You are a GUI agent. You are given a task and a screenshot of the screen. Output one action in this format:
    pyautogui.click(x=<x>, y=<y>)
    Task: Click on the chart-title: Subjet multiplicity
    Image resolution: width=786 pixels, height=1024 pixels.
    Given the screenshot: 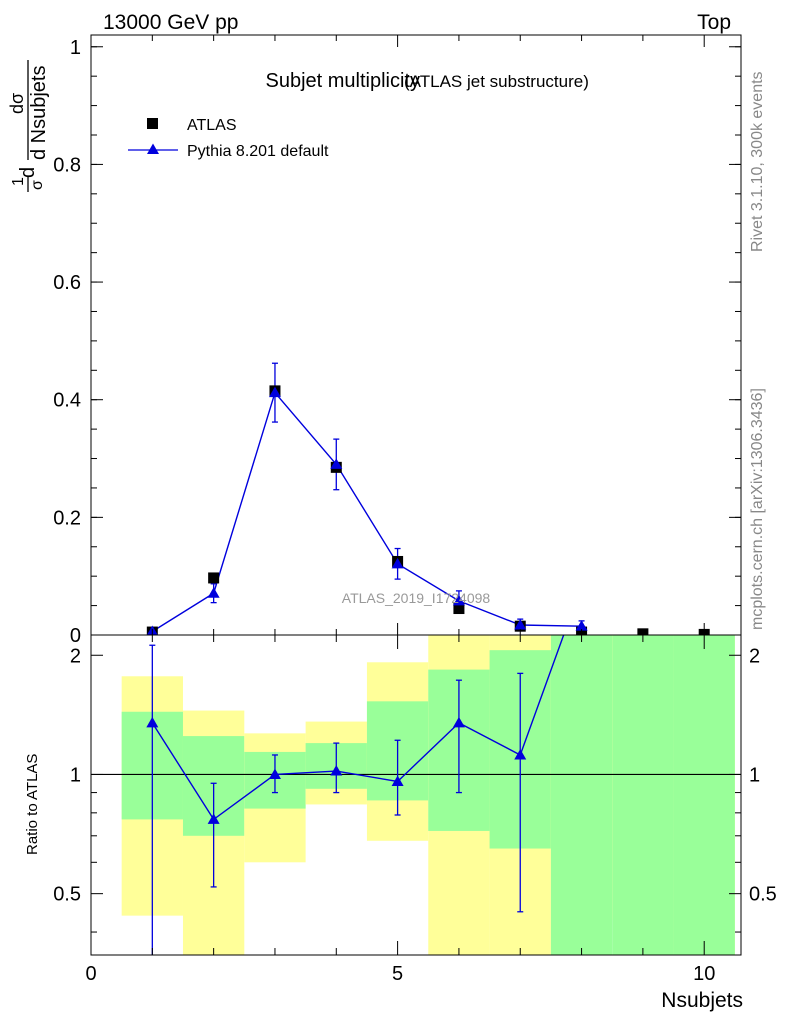 What is the action you would take?
    pyautogui.click(x=342, y=81)
    